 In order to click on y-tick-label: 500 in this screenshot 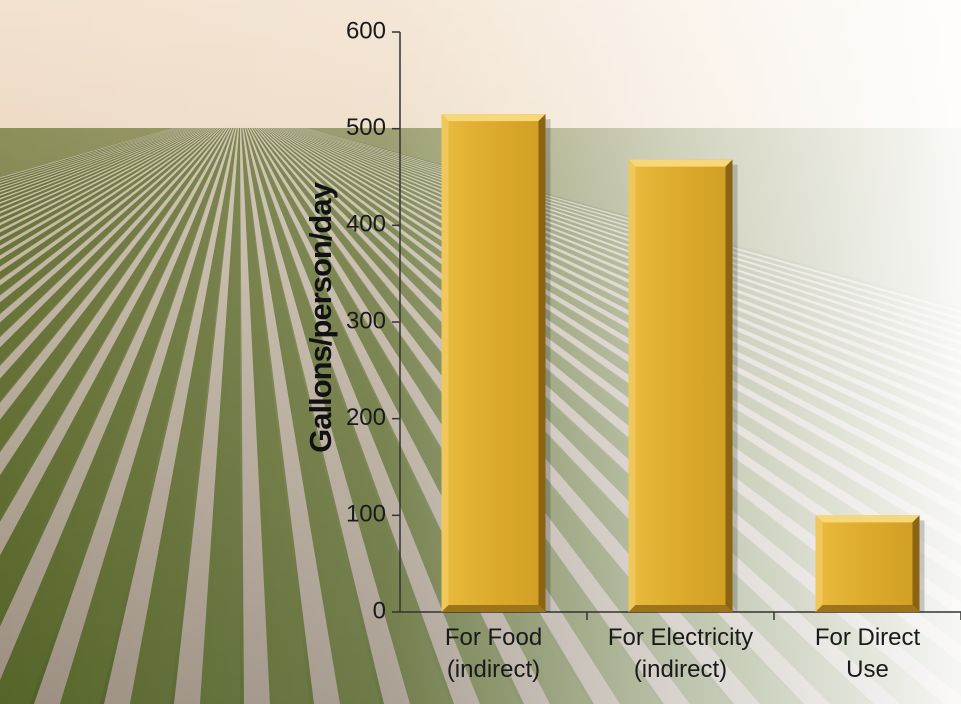, I will do `click(366, 127)`.